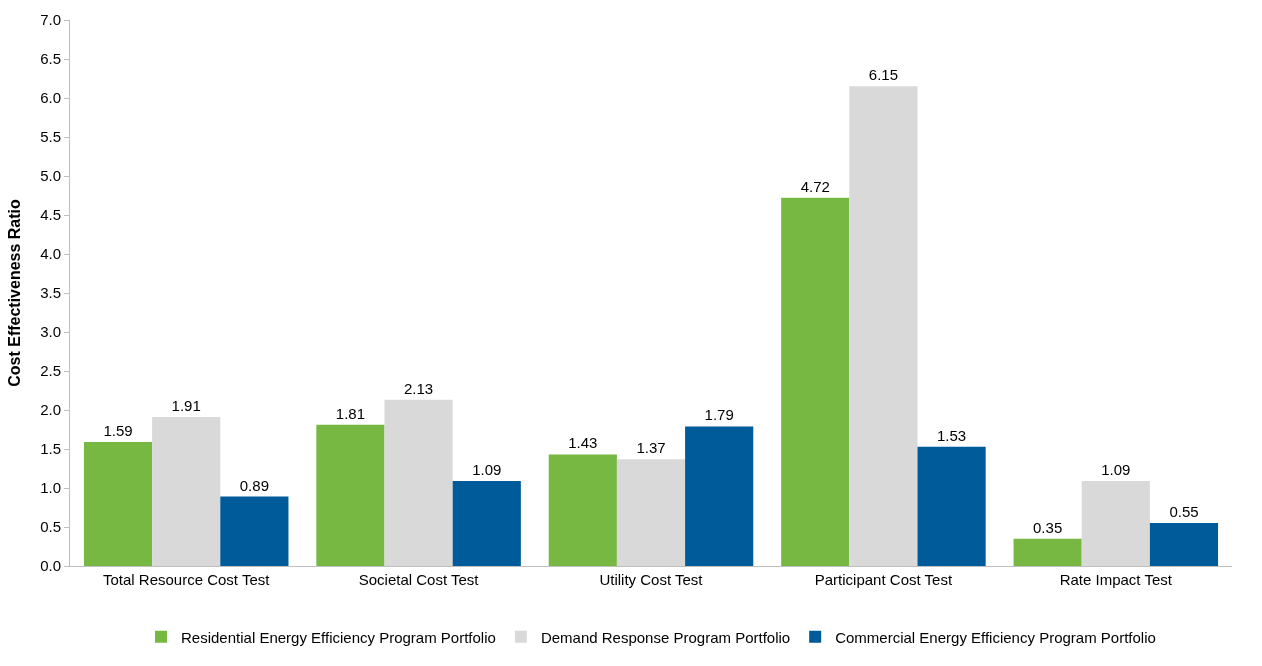  What do you see at coordinates (50, 371) in the screenshot?
I see `y-tick-label: 2.5` at bounding box center [50, 371].